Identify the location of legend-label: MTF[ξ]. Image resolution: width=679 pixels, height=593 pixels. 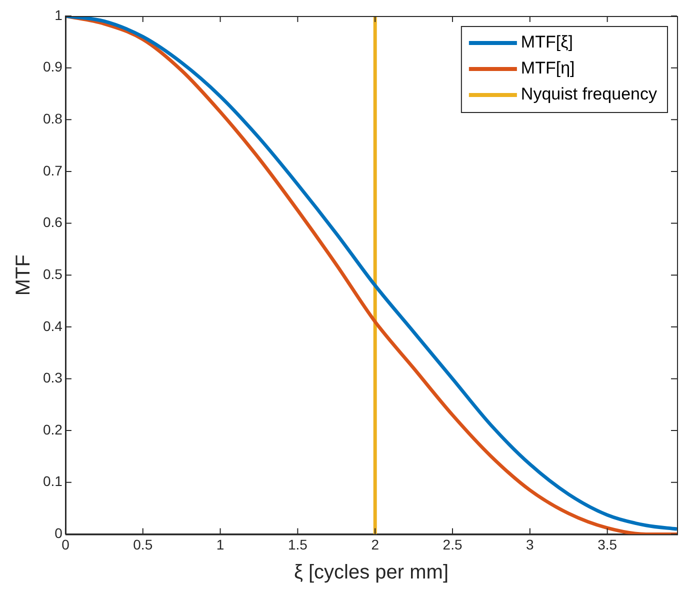
(546, 42).